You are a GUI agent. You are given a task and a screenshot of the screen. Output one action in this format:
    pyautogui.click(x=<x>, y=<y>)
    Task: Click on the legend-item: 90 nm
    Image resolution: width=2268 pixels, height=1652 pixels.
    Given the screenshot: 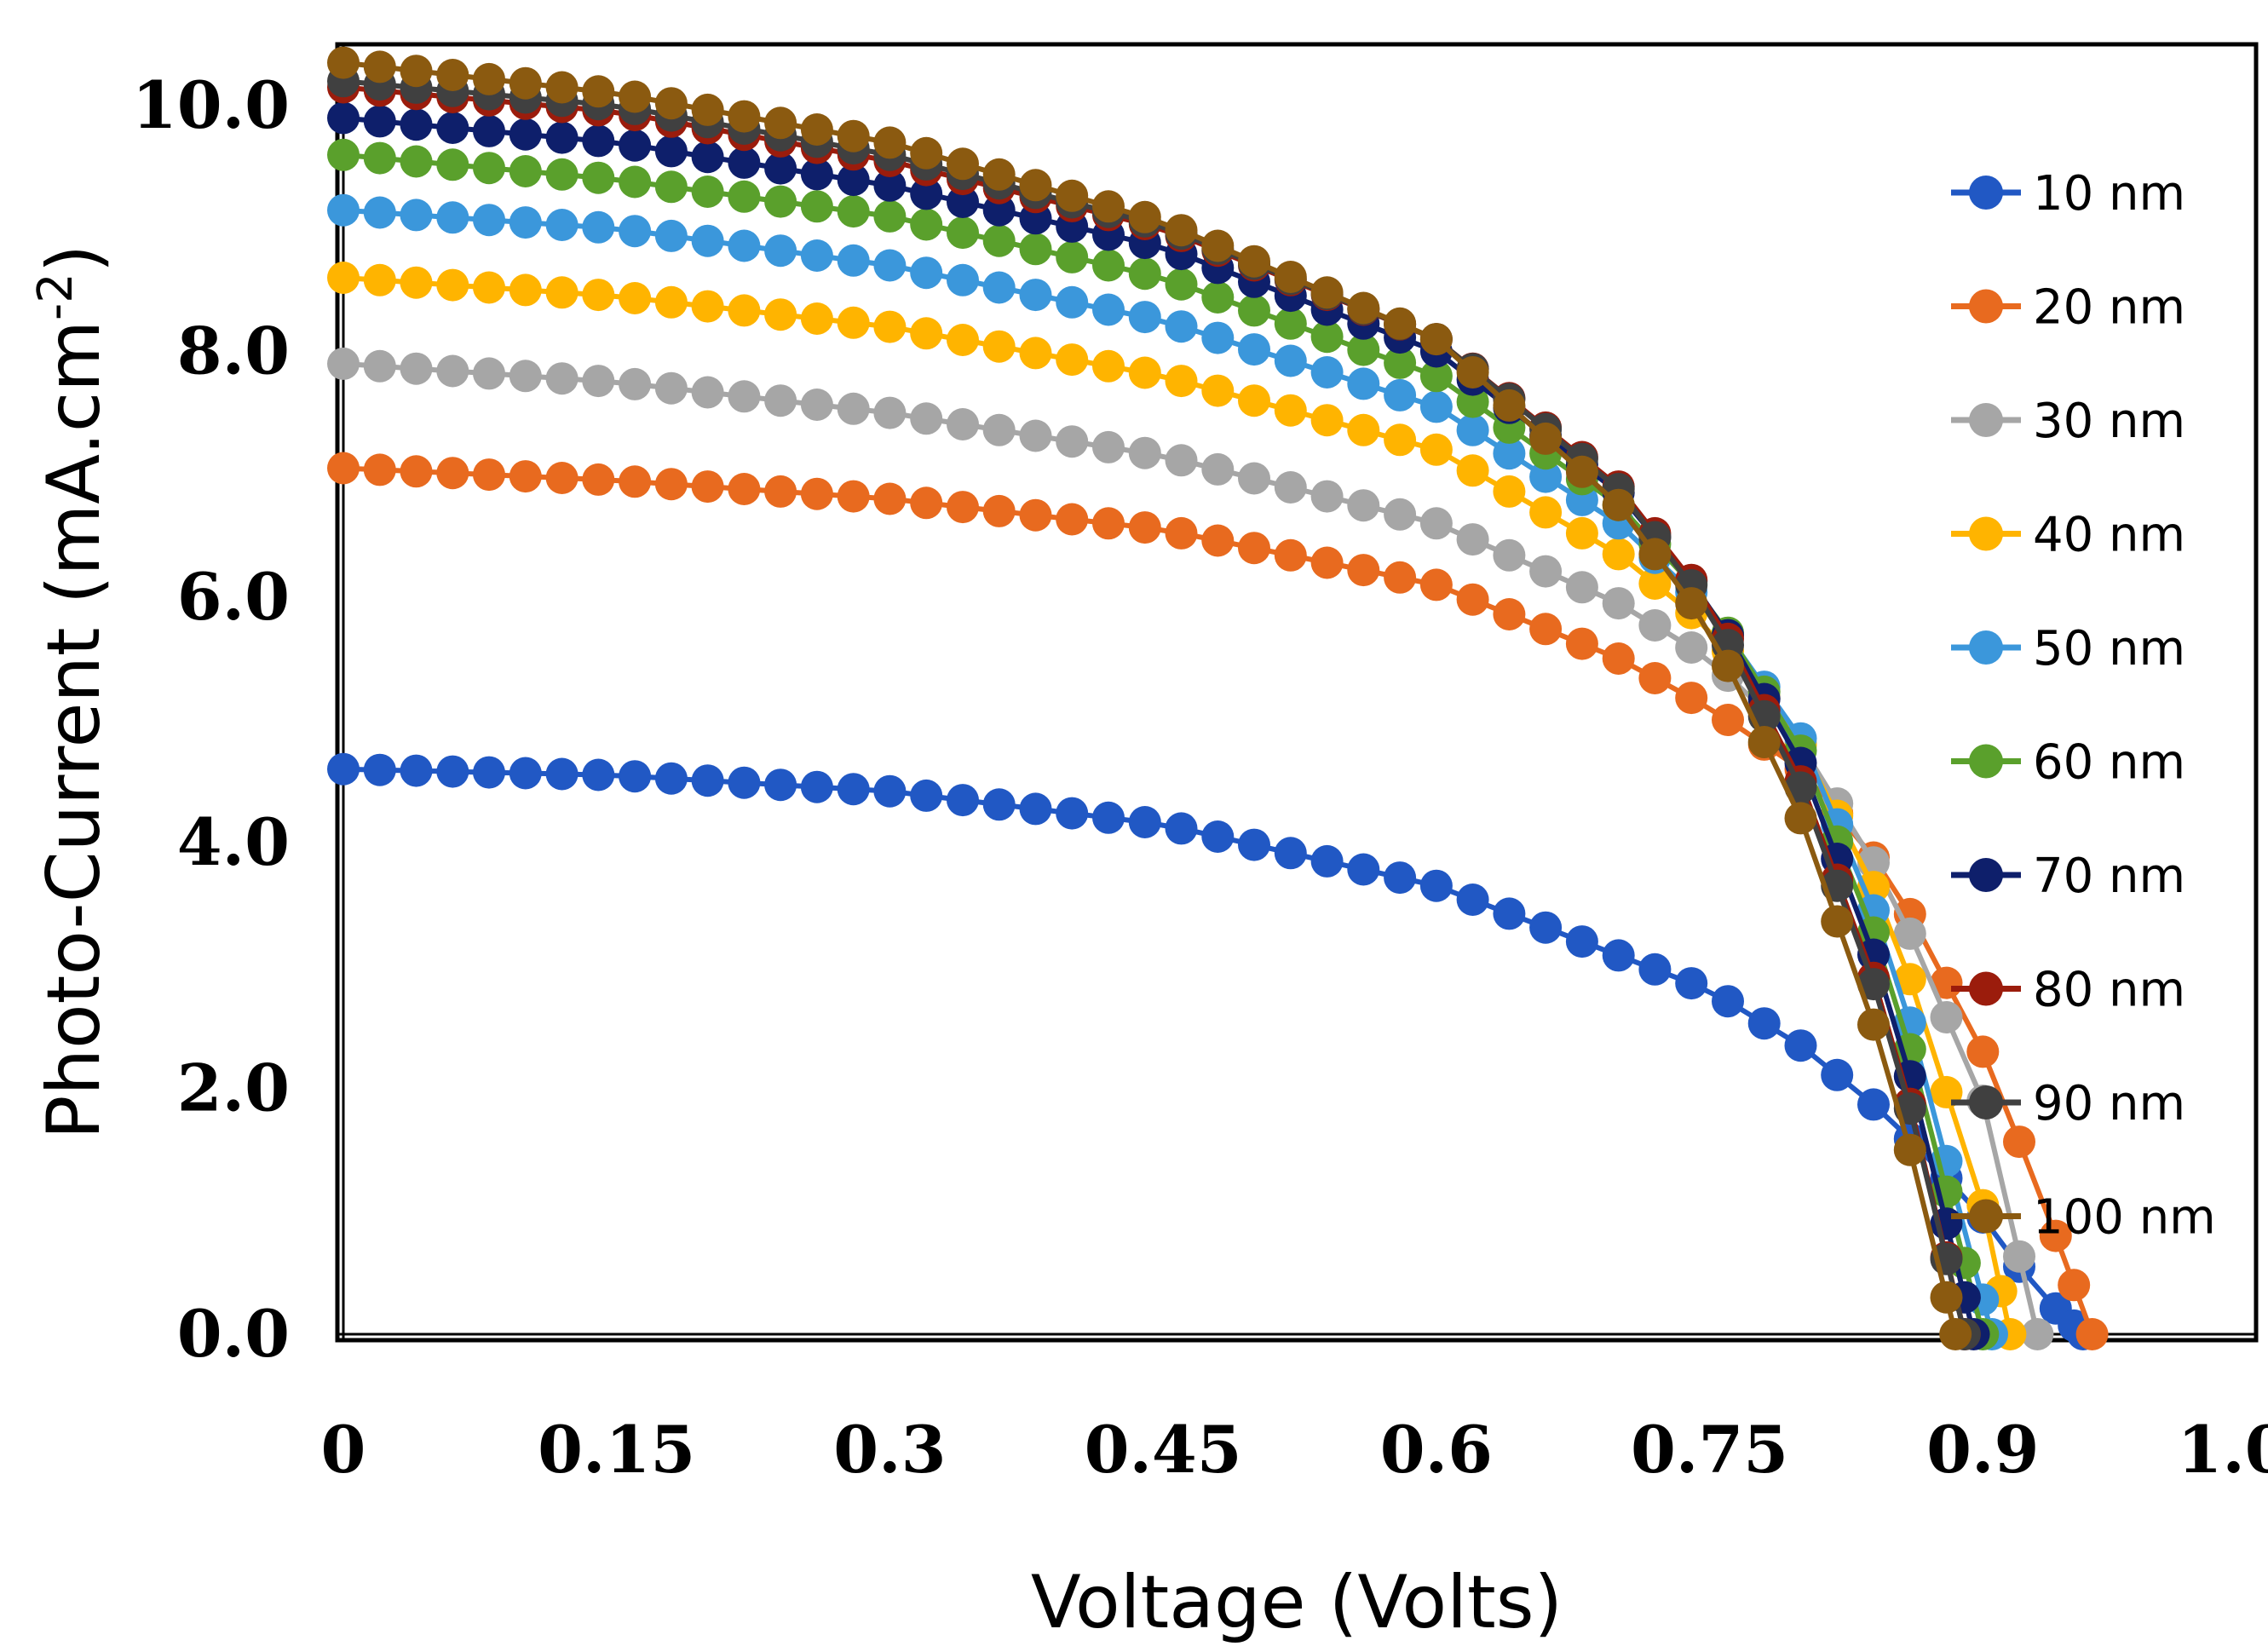 What is the action you would take?
    pyautogui.click(x=2068, y=1103)
    